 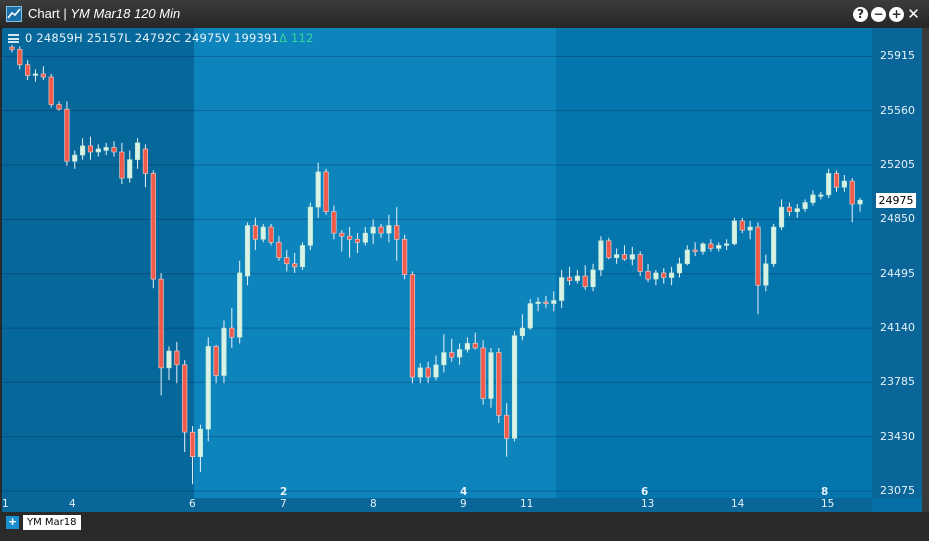 What do you see at coordinates (860, 14) in the screenshot?
I see `help-icon: ?` at bounding box center [860, 14].